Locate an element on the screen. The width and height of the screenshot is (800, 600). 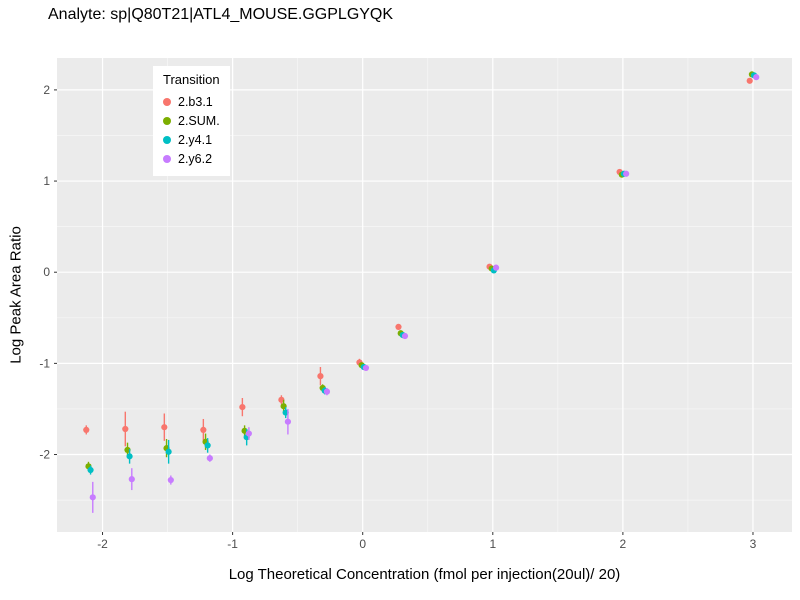
legend-item: 2.SUM. is located at coordinates (191, 120).